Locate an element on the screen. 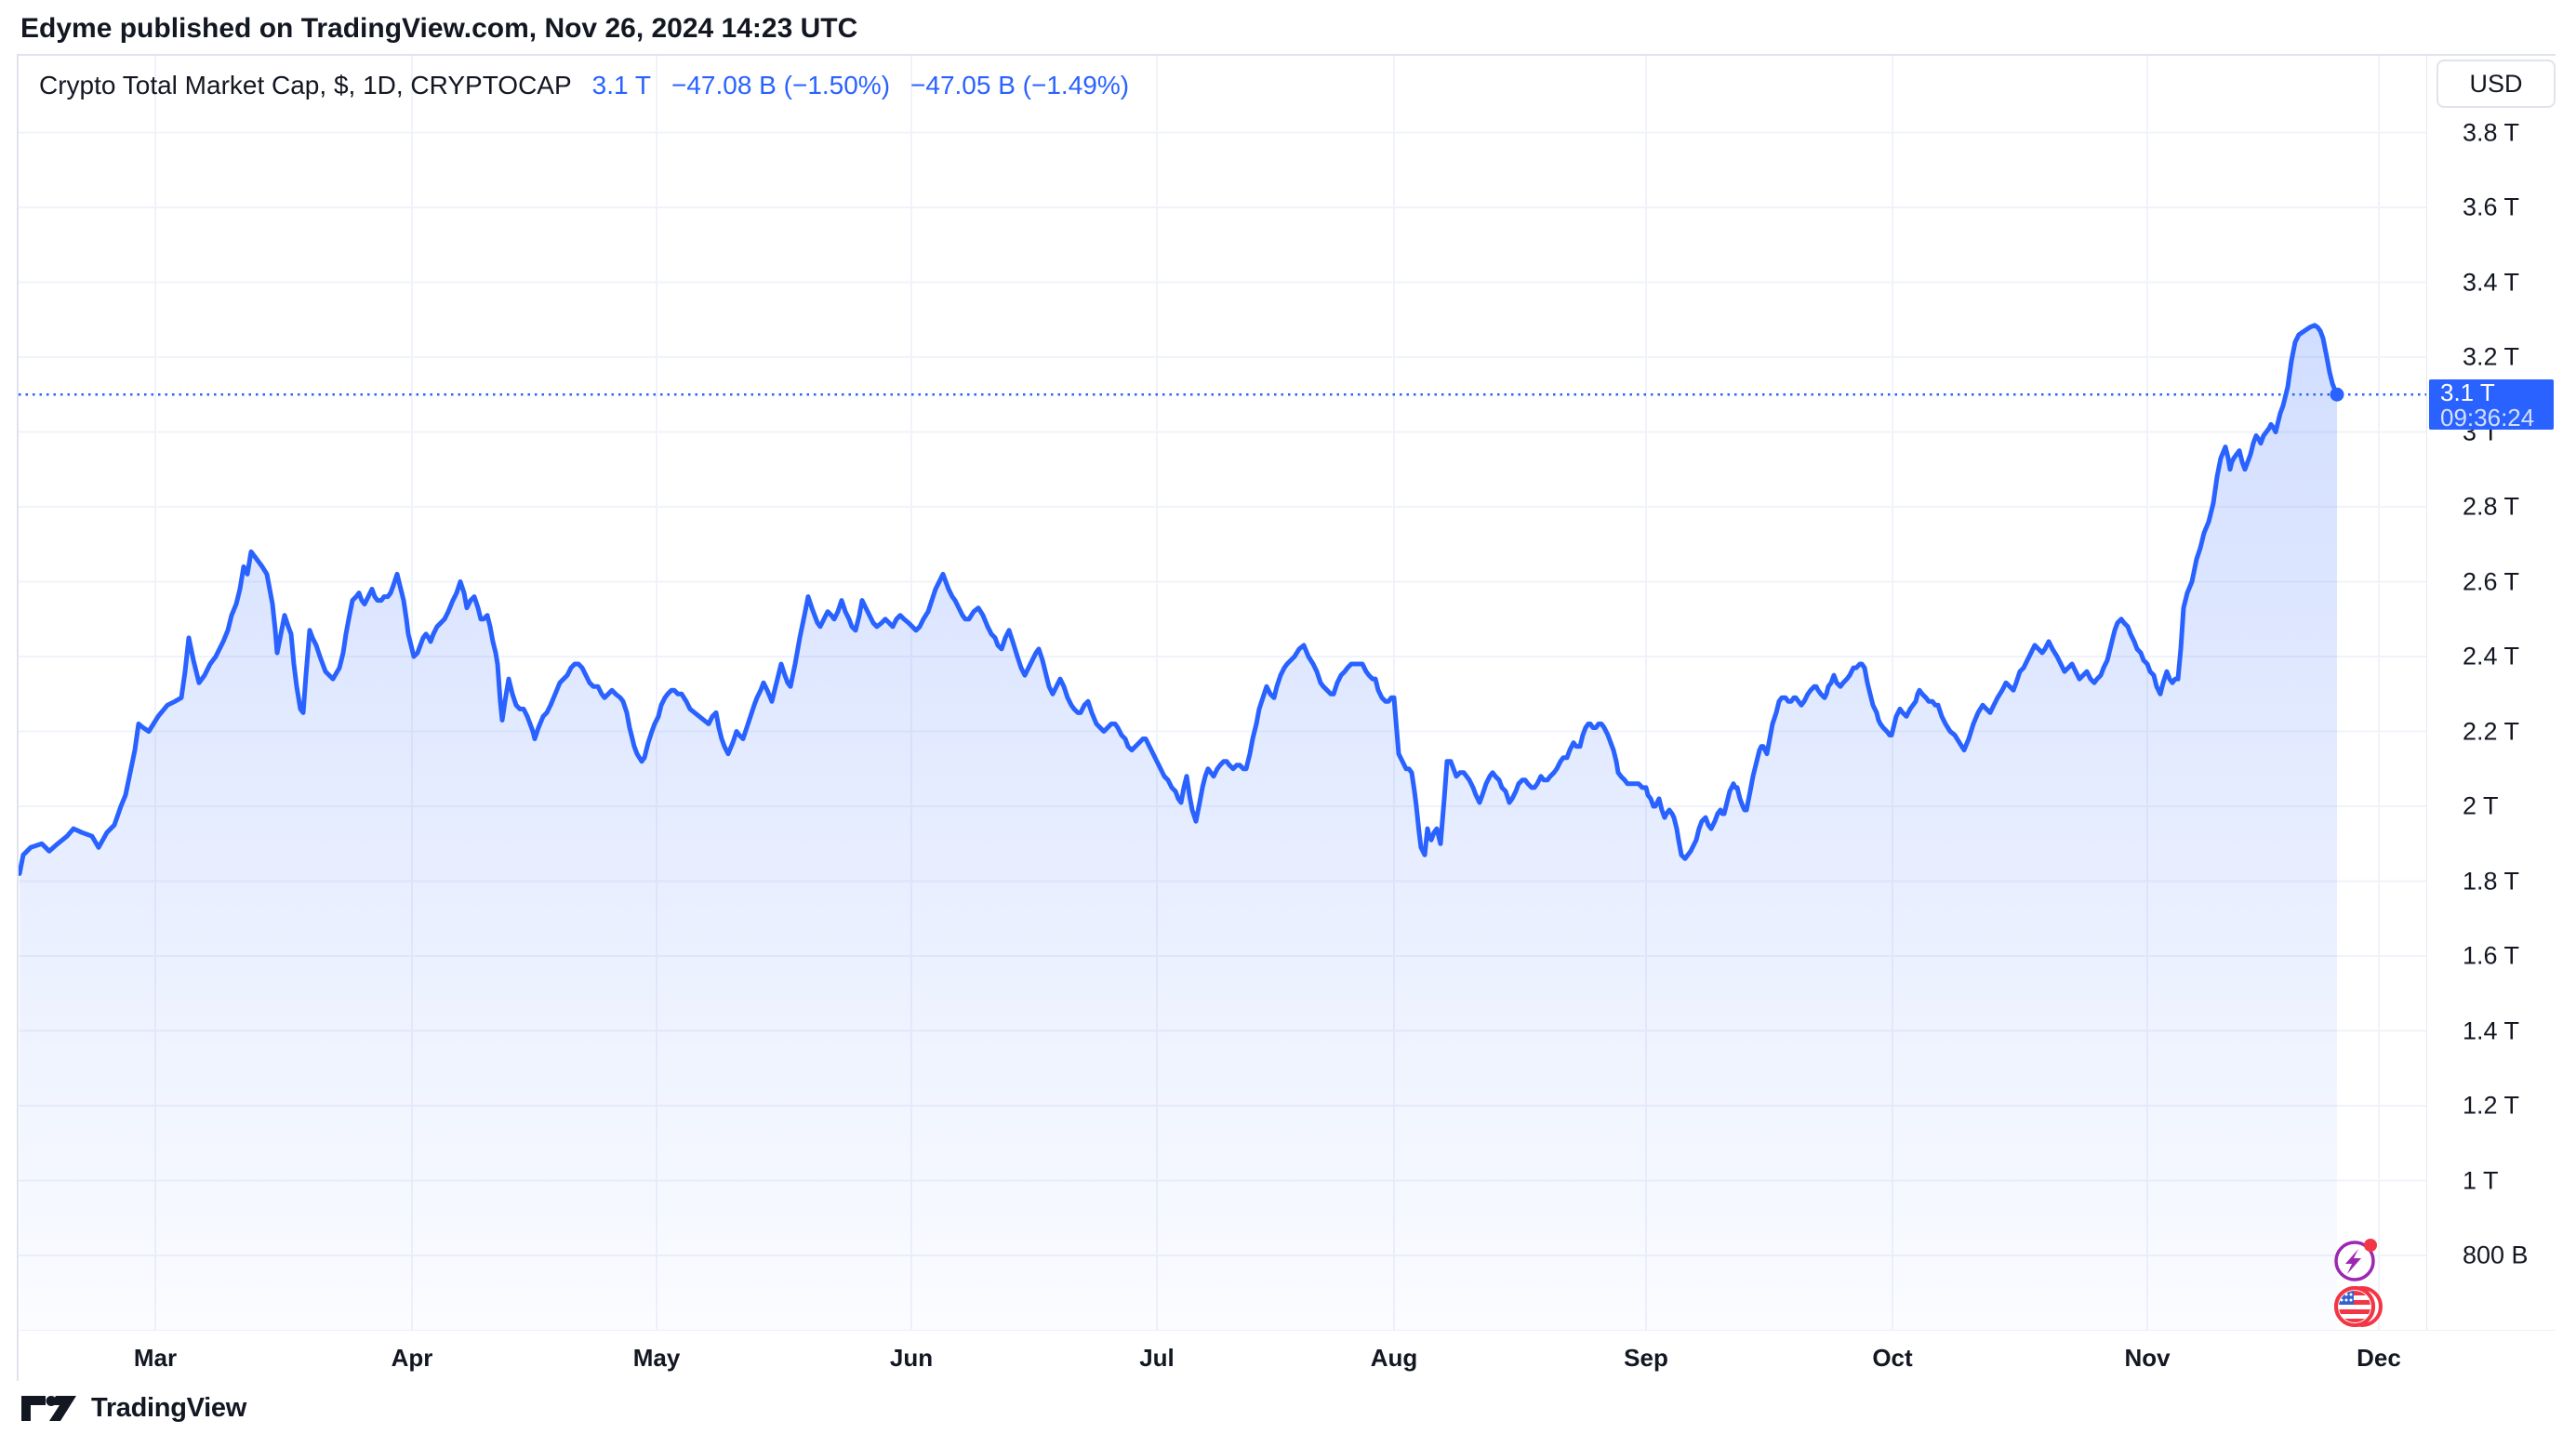  y-axis-label: 2.8 T is located at coordinates (2491, 506).